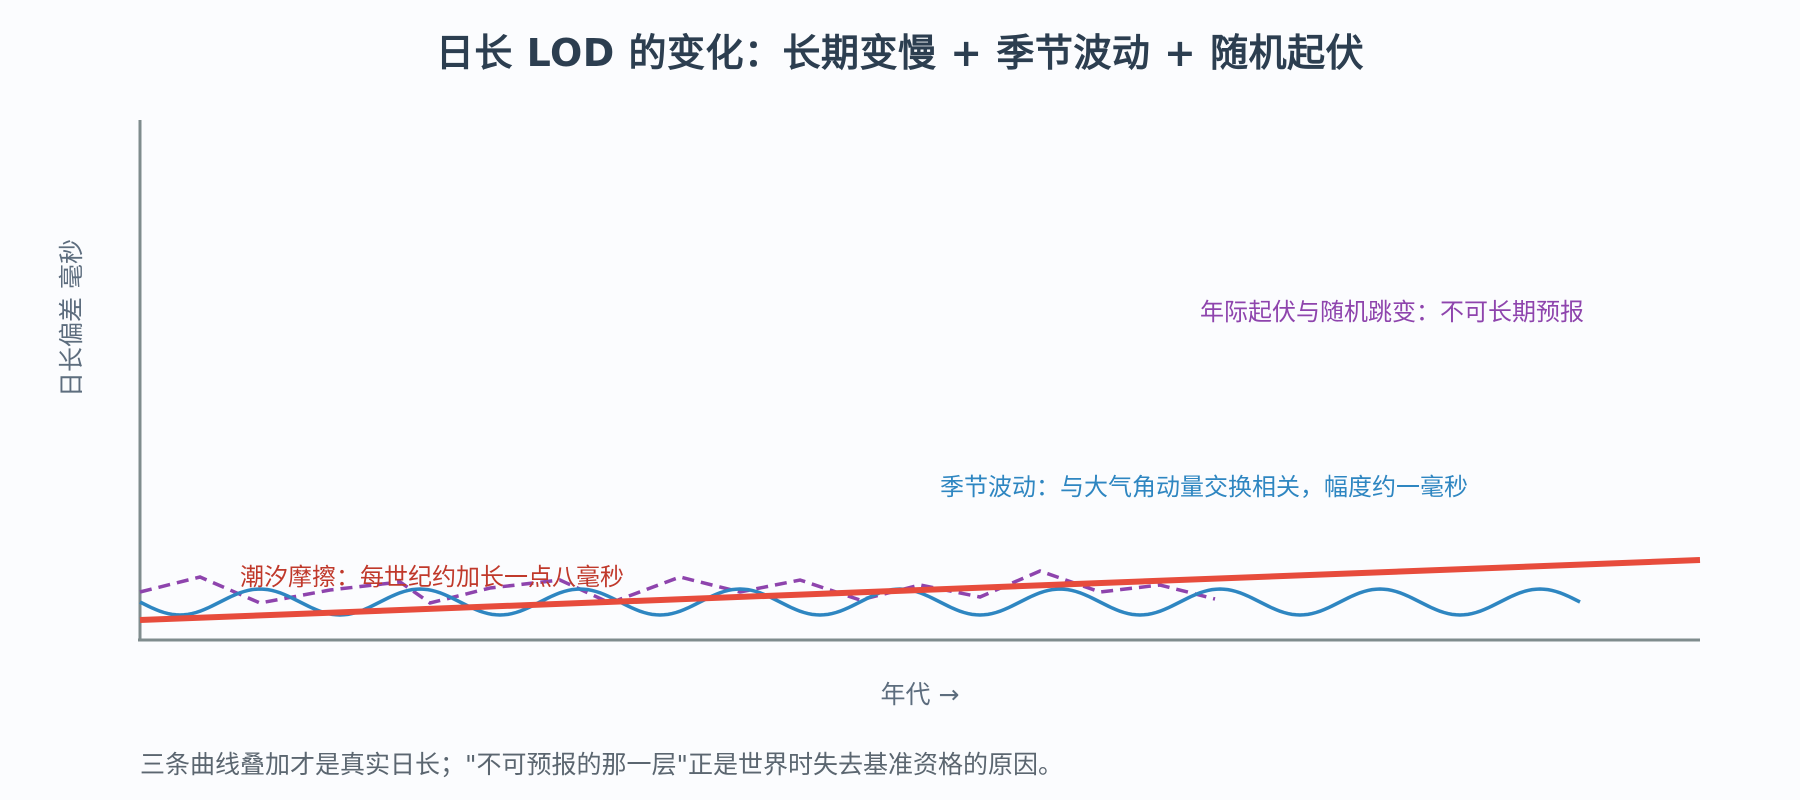 The height and width of the screenshot is (800, 1800). I want to click on y-axis-label: 日长偏差 毫秒, so click(71, 318).